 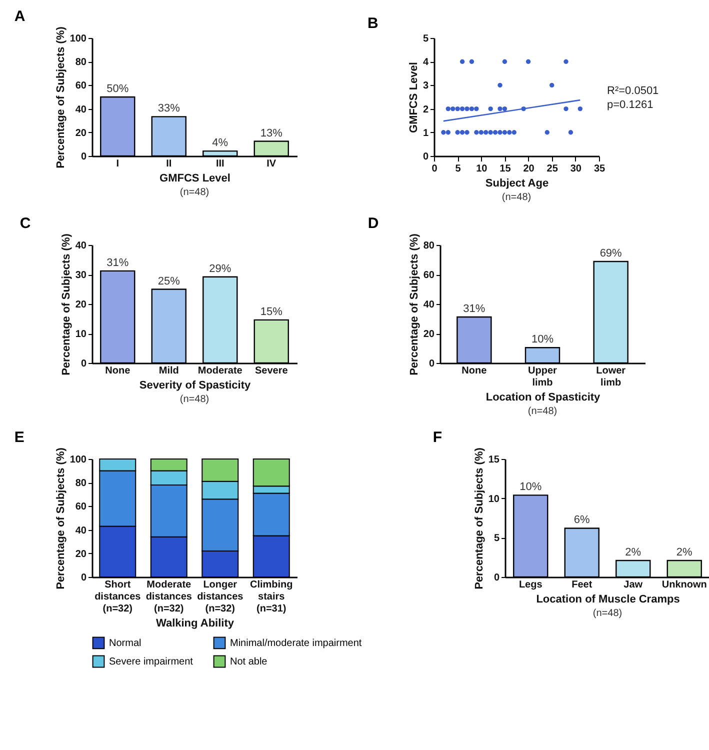 I want to click on x-tick-label: 35, so click(x=600, y=169).